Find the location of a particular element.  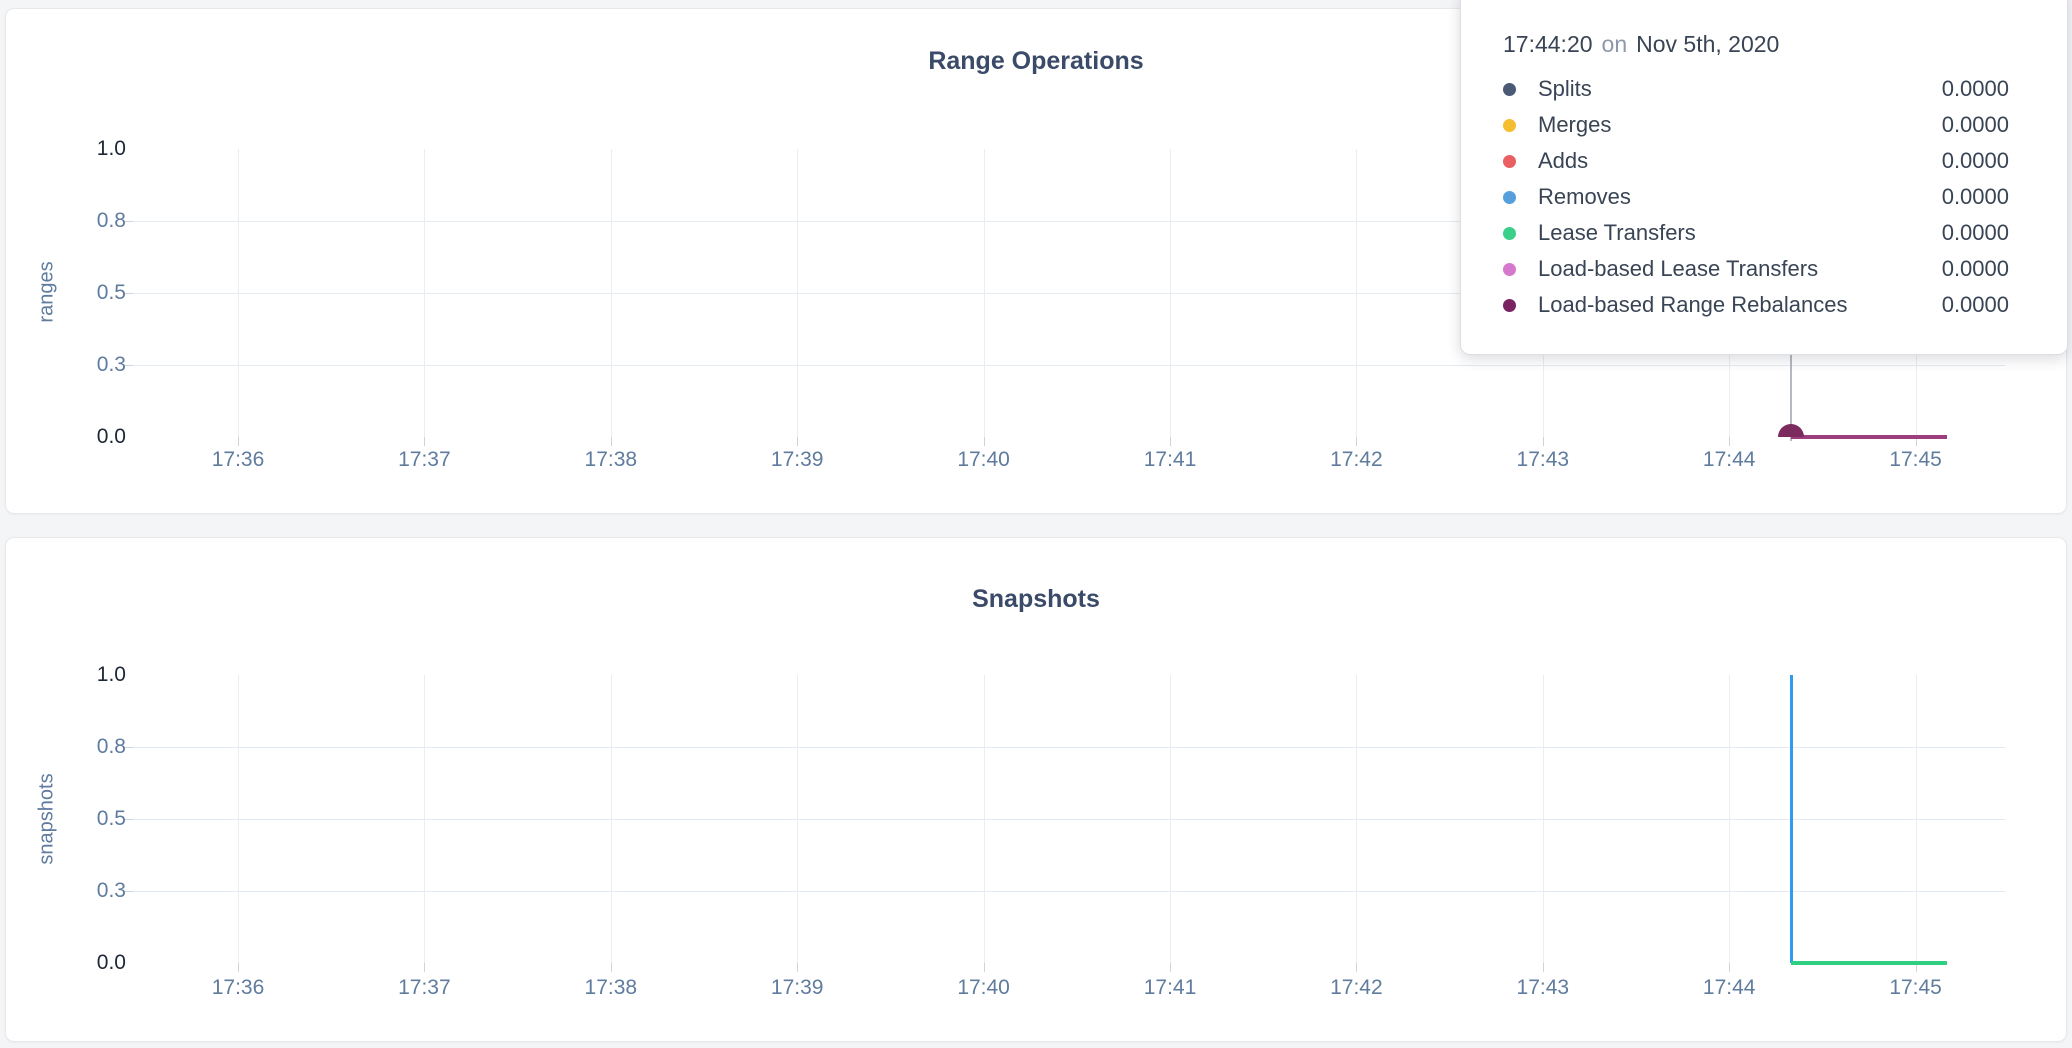

legend-label: Merges is located at coordinates (1575, 124).